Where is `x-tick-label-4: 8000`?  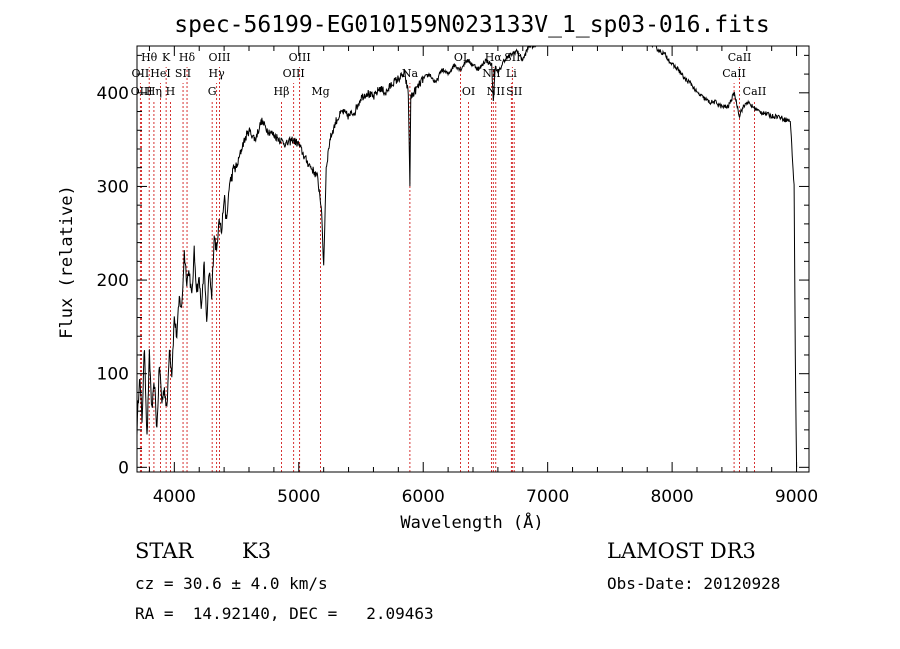 x-tick-label-4: 8000 is located at coordinates (671, 497).